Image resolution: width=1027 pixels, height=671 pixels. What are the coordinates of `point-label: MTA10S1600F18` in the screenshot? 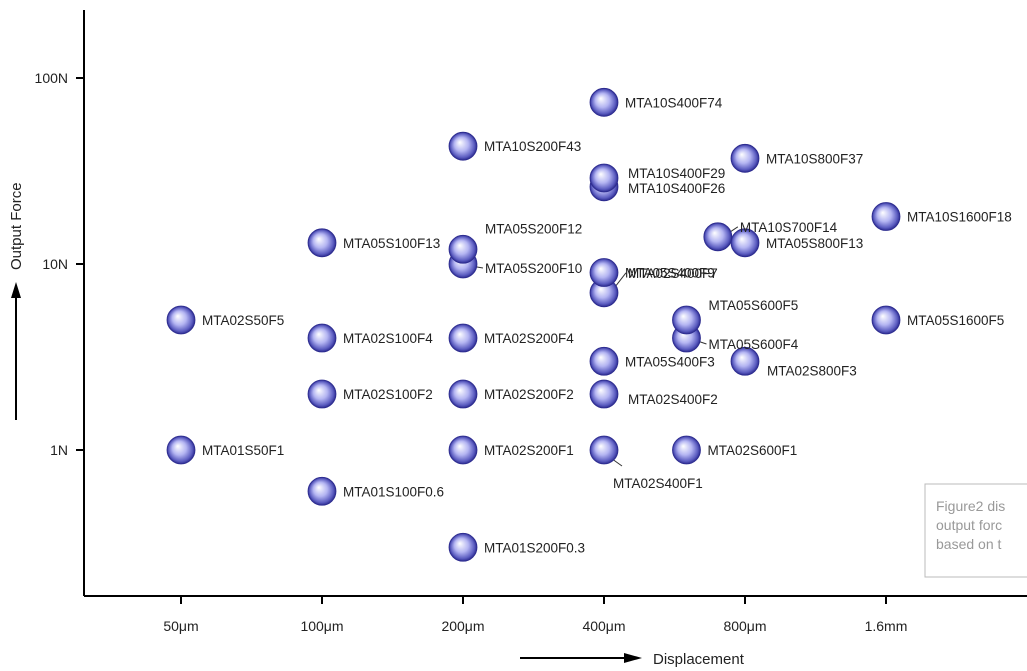 It's located at (959, 217).